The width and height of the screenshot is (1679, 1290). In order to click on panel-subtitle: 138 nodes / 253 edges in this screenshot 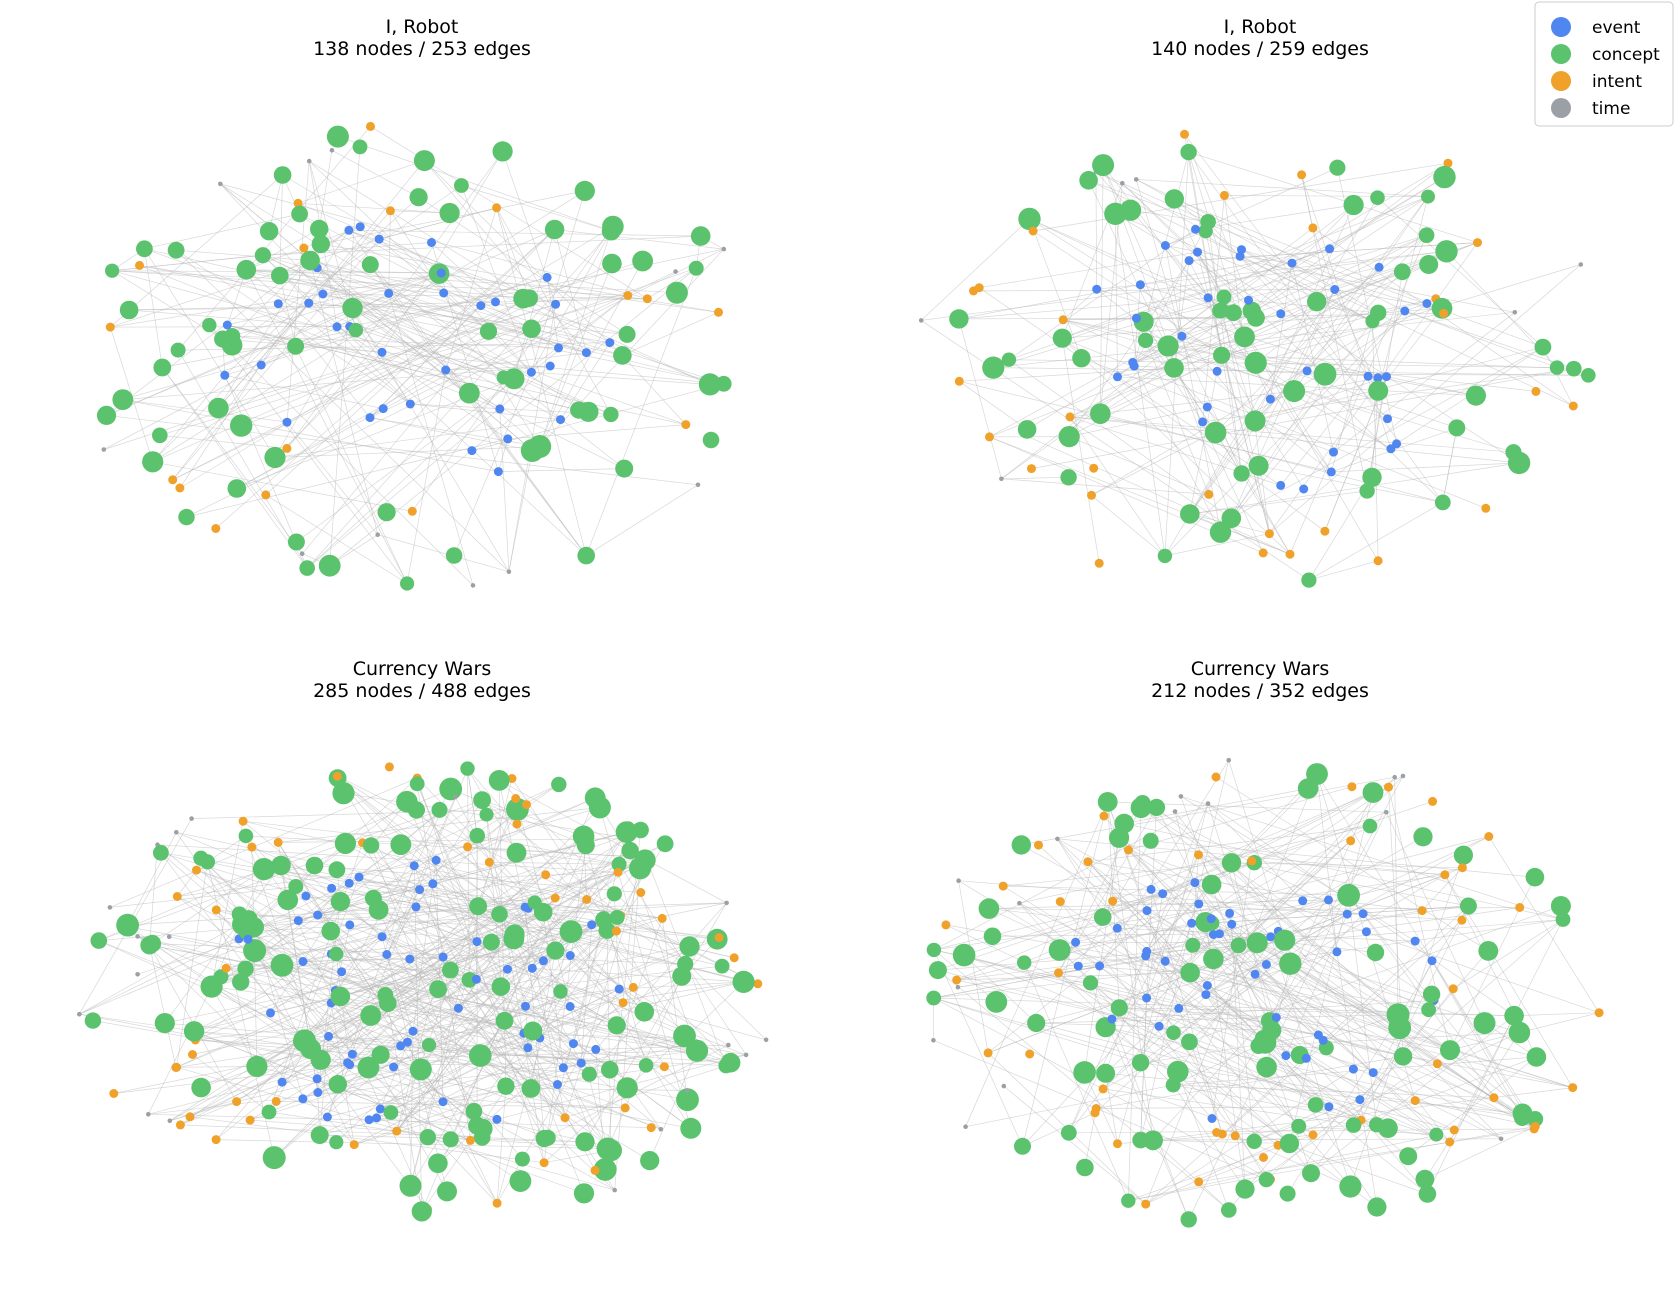, I will do `click(422, 49)`.